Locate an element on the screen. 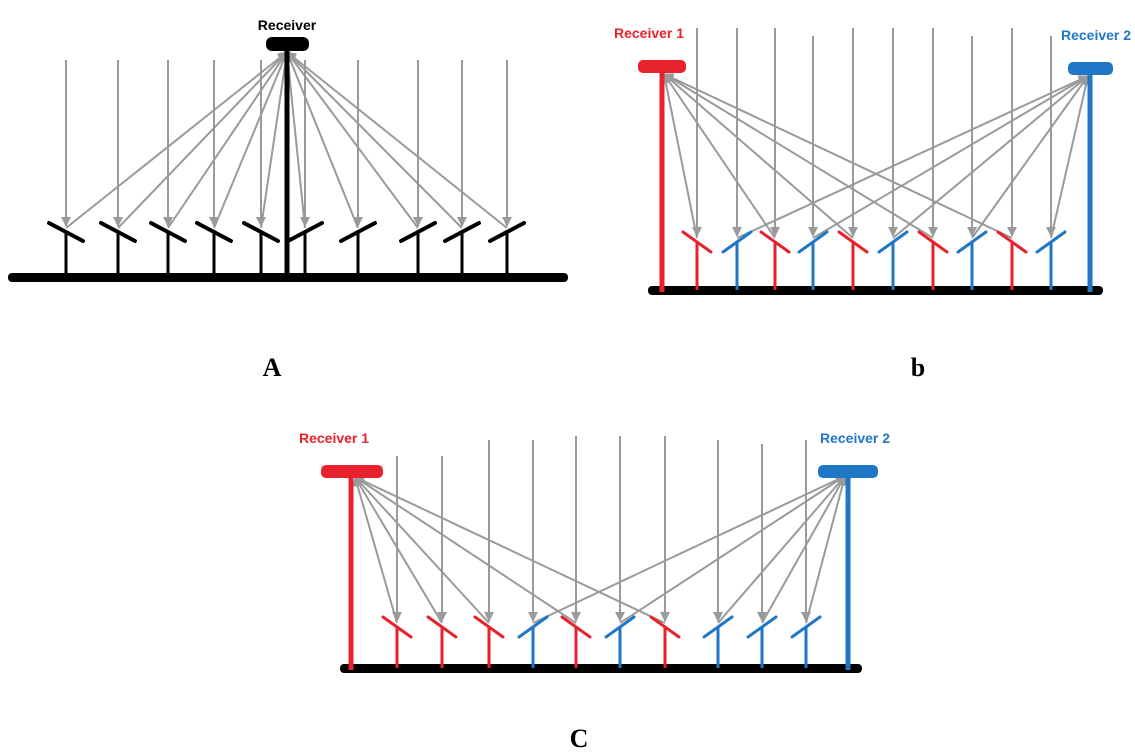 This screenshot has height=756, width=1135. panel-a-heliostats is located at coordinates (286, 248).